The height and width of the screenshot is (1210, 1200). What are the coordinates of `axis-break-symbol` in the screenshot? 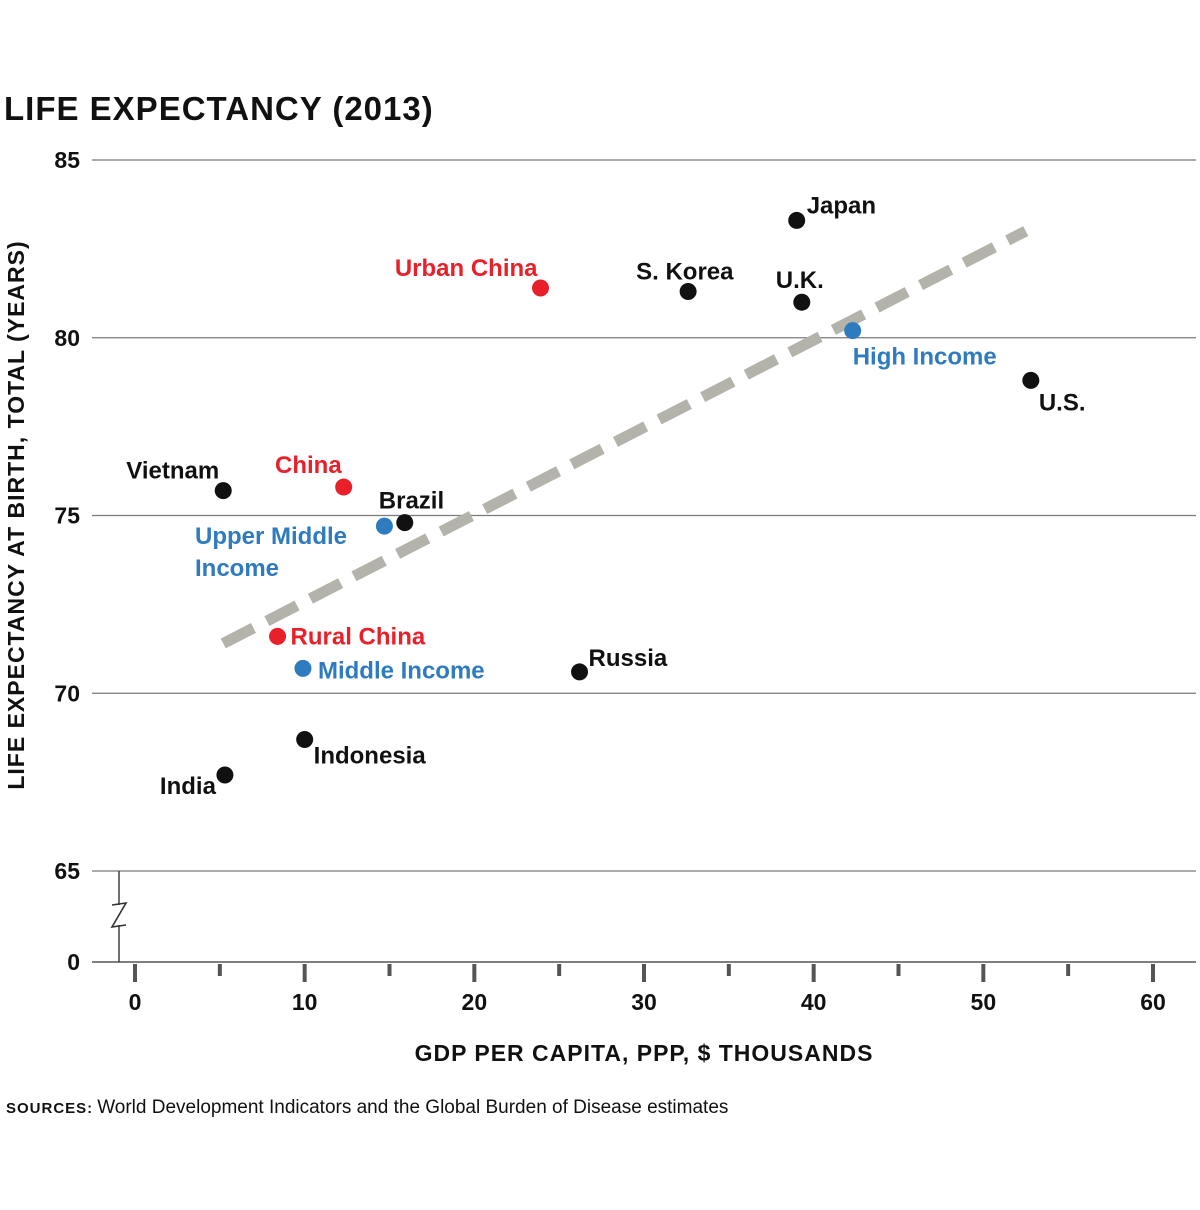 It's located at (119, 915).